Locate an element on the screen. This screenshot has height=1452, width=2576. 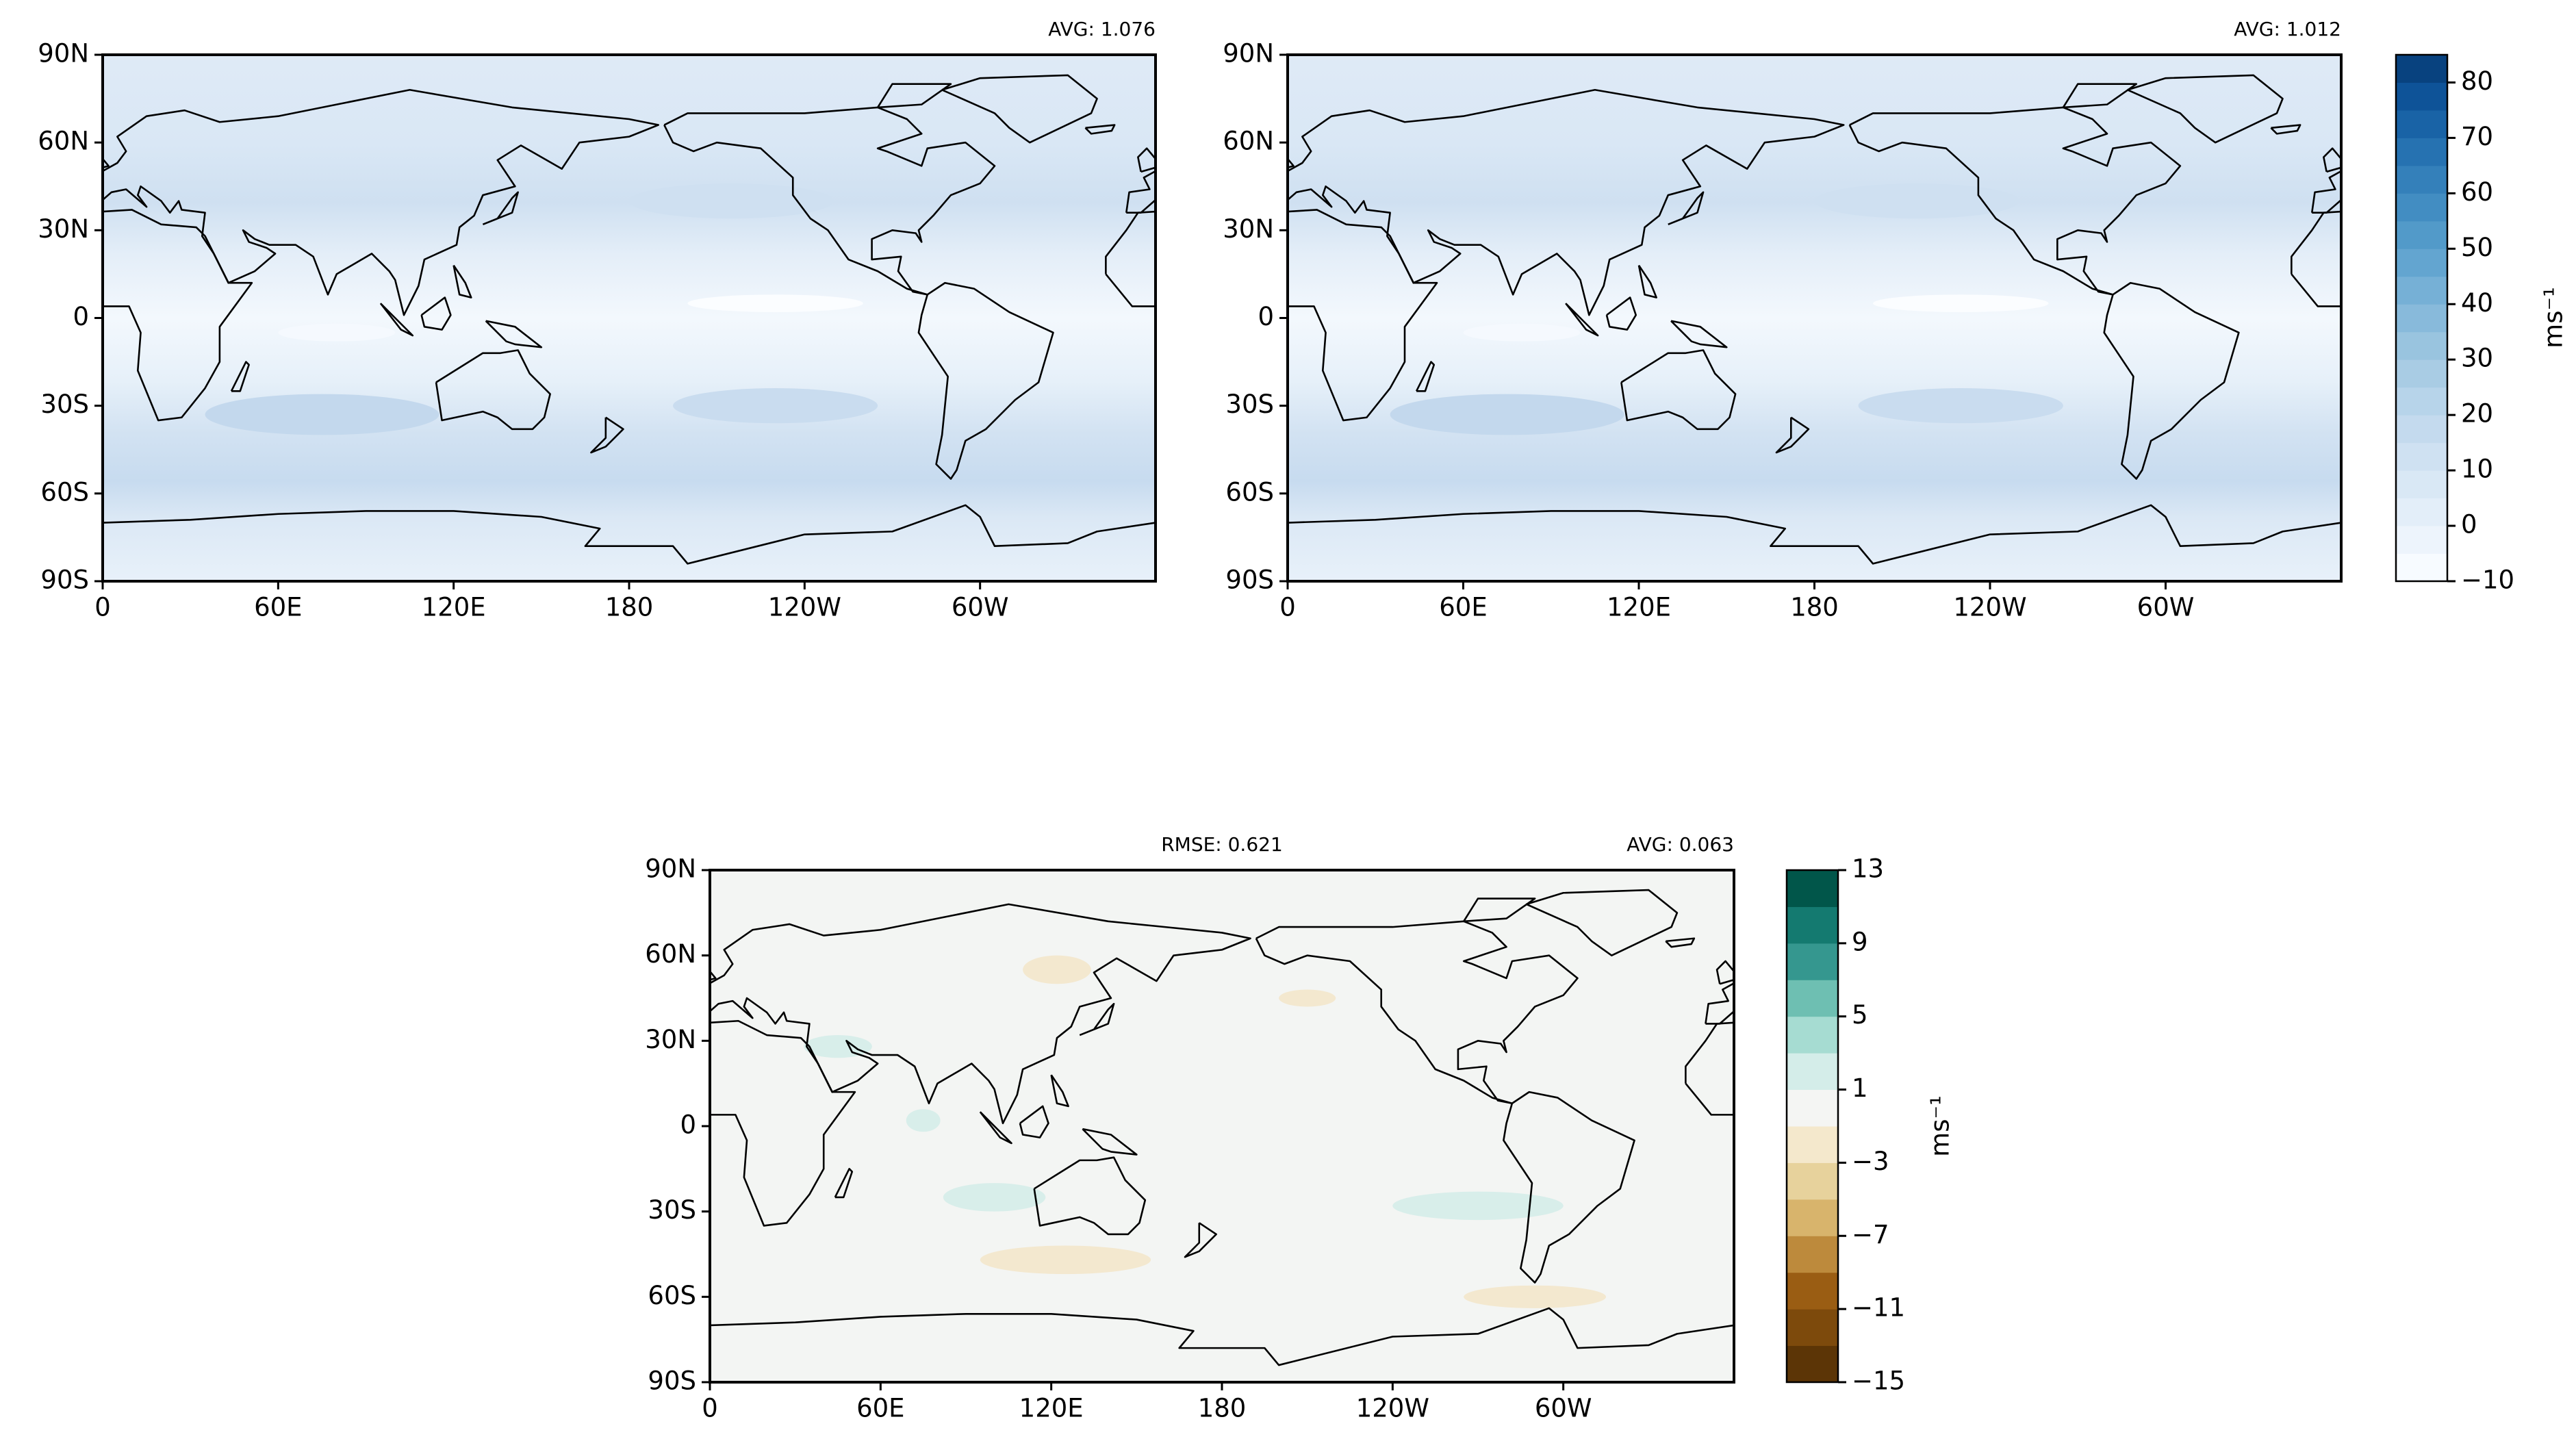
colorbar-tick-label: 13 is located at coordinates (1868, 869).